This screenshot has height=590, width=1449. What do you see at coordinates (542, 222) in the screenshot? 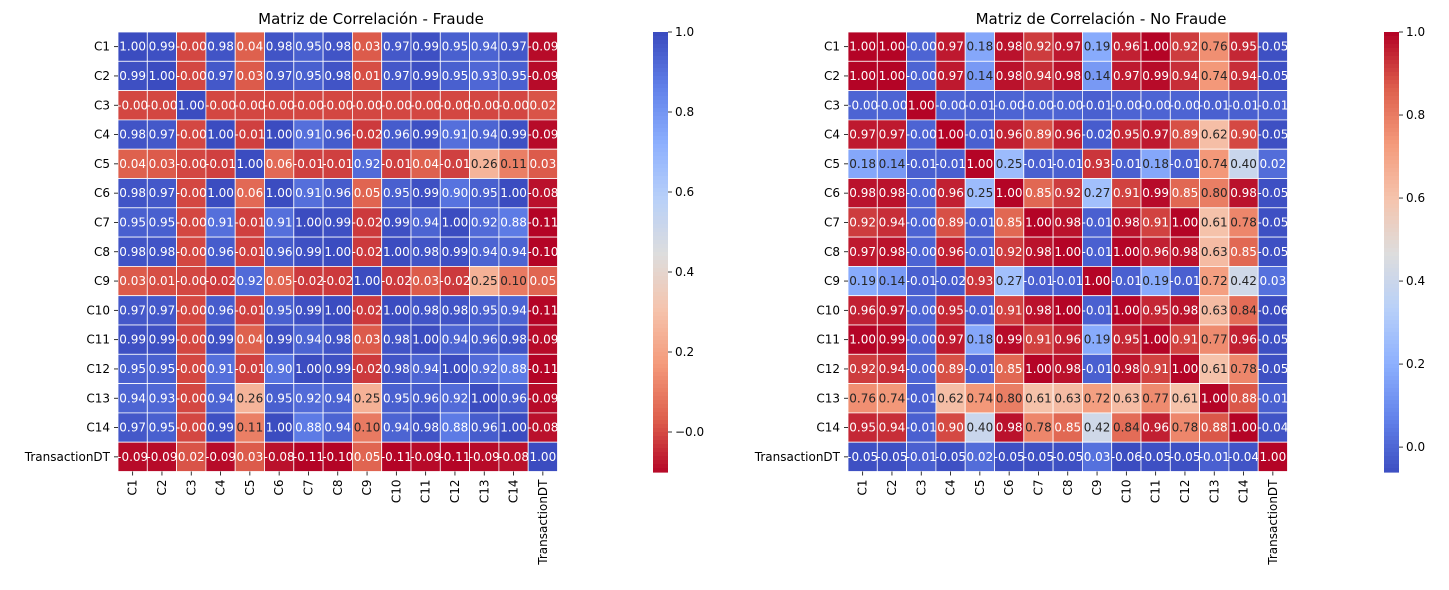
I see `cell-value-label: -0.11` at bounding box center [542, 222].